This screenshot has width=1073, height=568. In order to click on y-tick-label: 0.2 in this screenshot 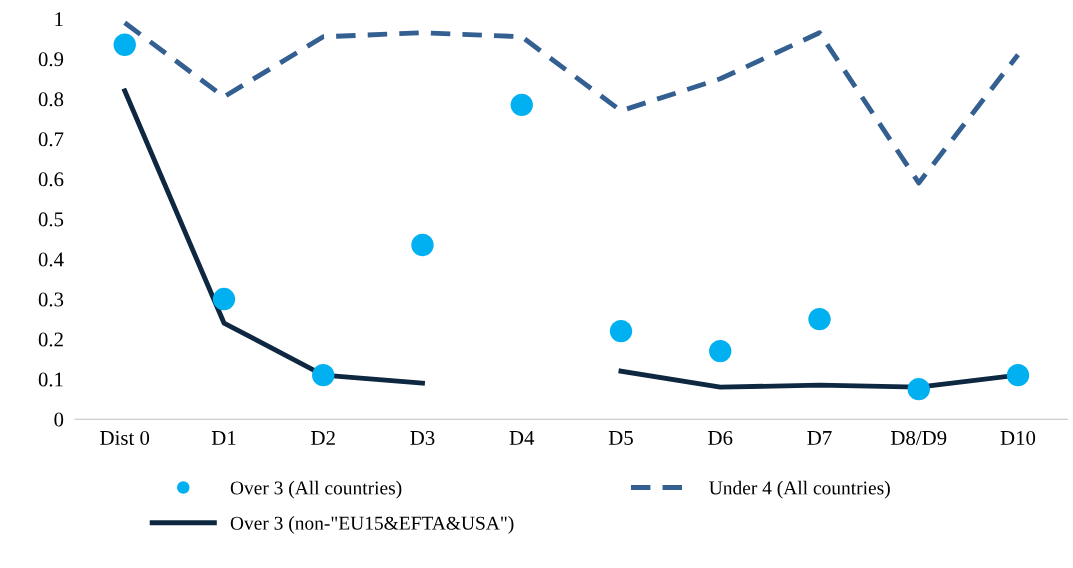, I will do `click(50, 339)`.